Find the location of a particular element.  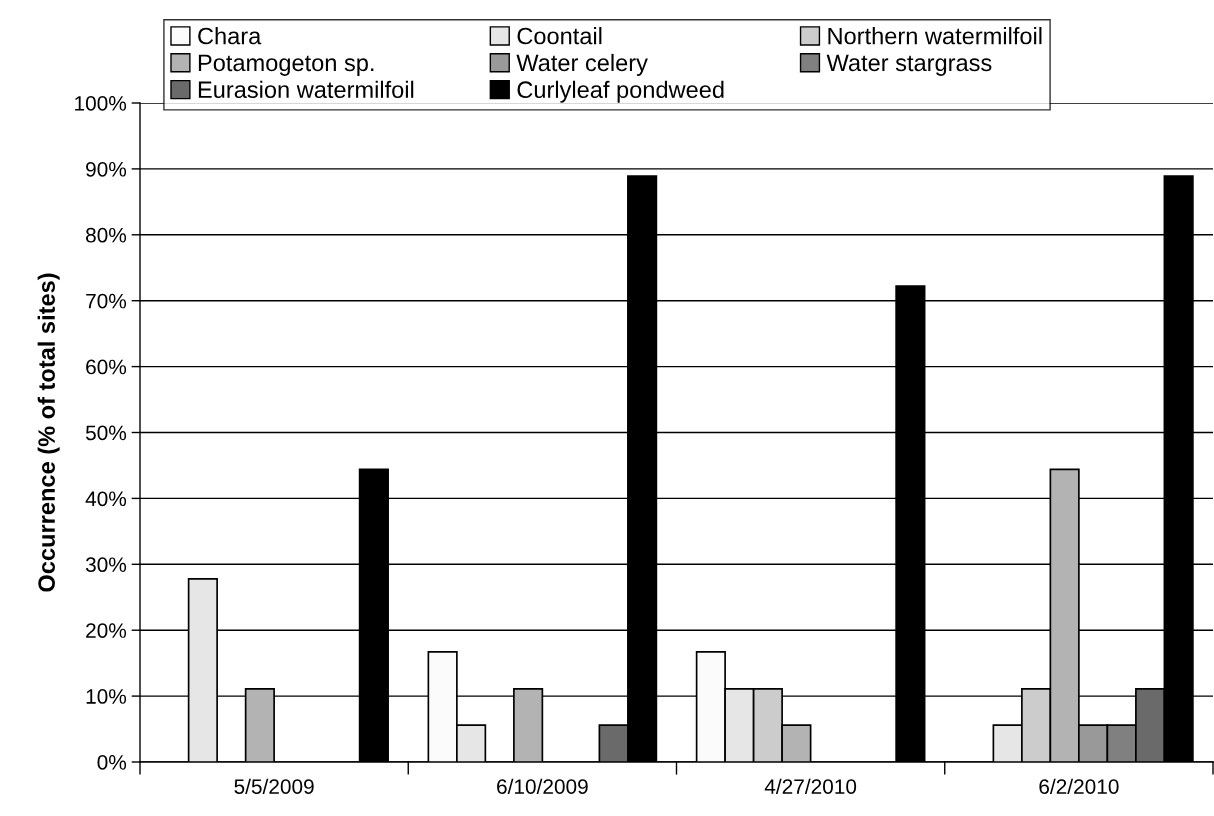

x-tick-label: 5/5/2009 is located at coordinates (274, 786).